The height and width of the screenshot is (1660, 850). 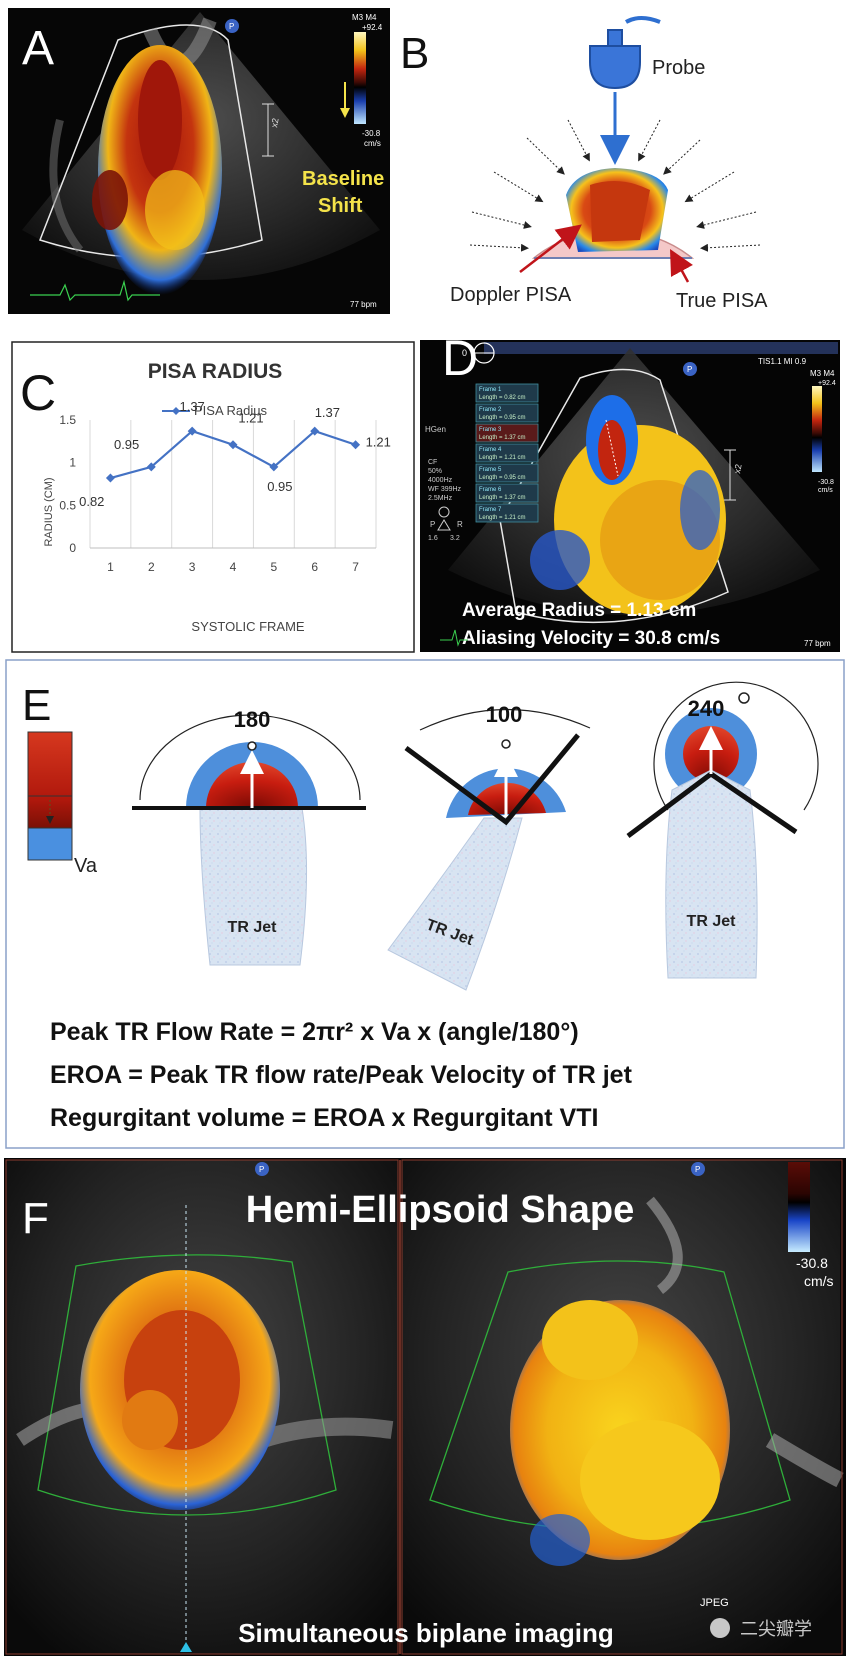 I want to click on watermark-text: 二尖瓣学, so click(x=776, y=1629).